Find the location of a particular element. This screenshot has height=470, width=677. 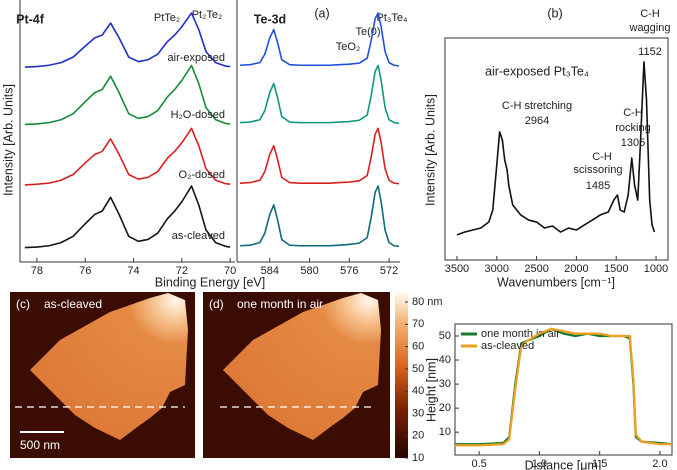

colorbar-tick-label: 40 is located at coordinates (418, 391).